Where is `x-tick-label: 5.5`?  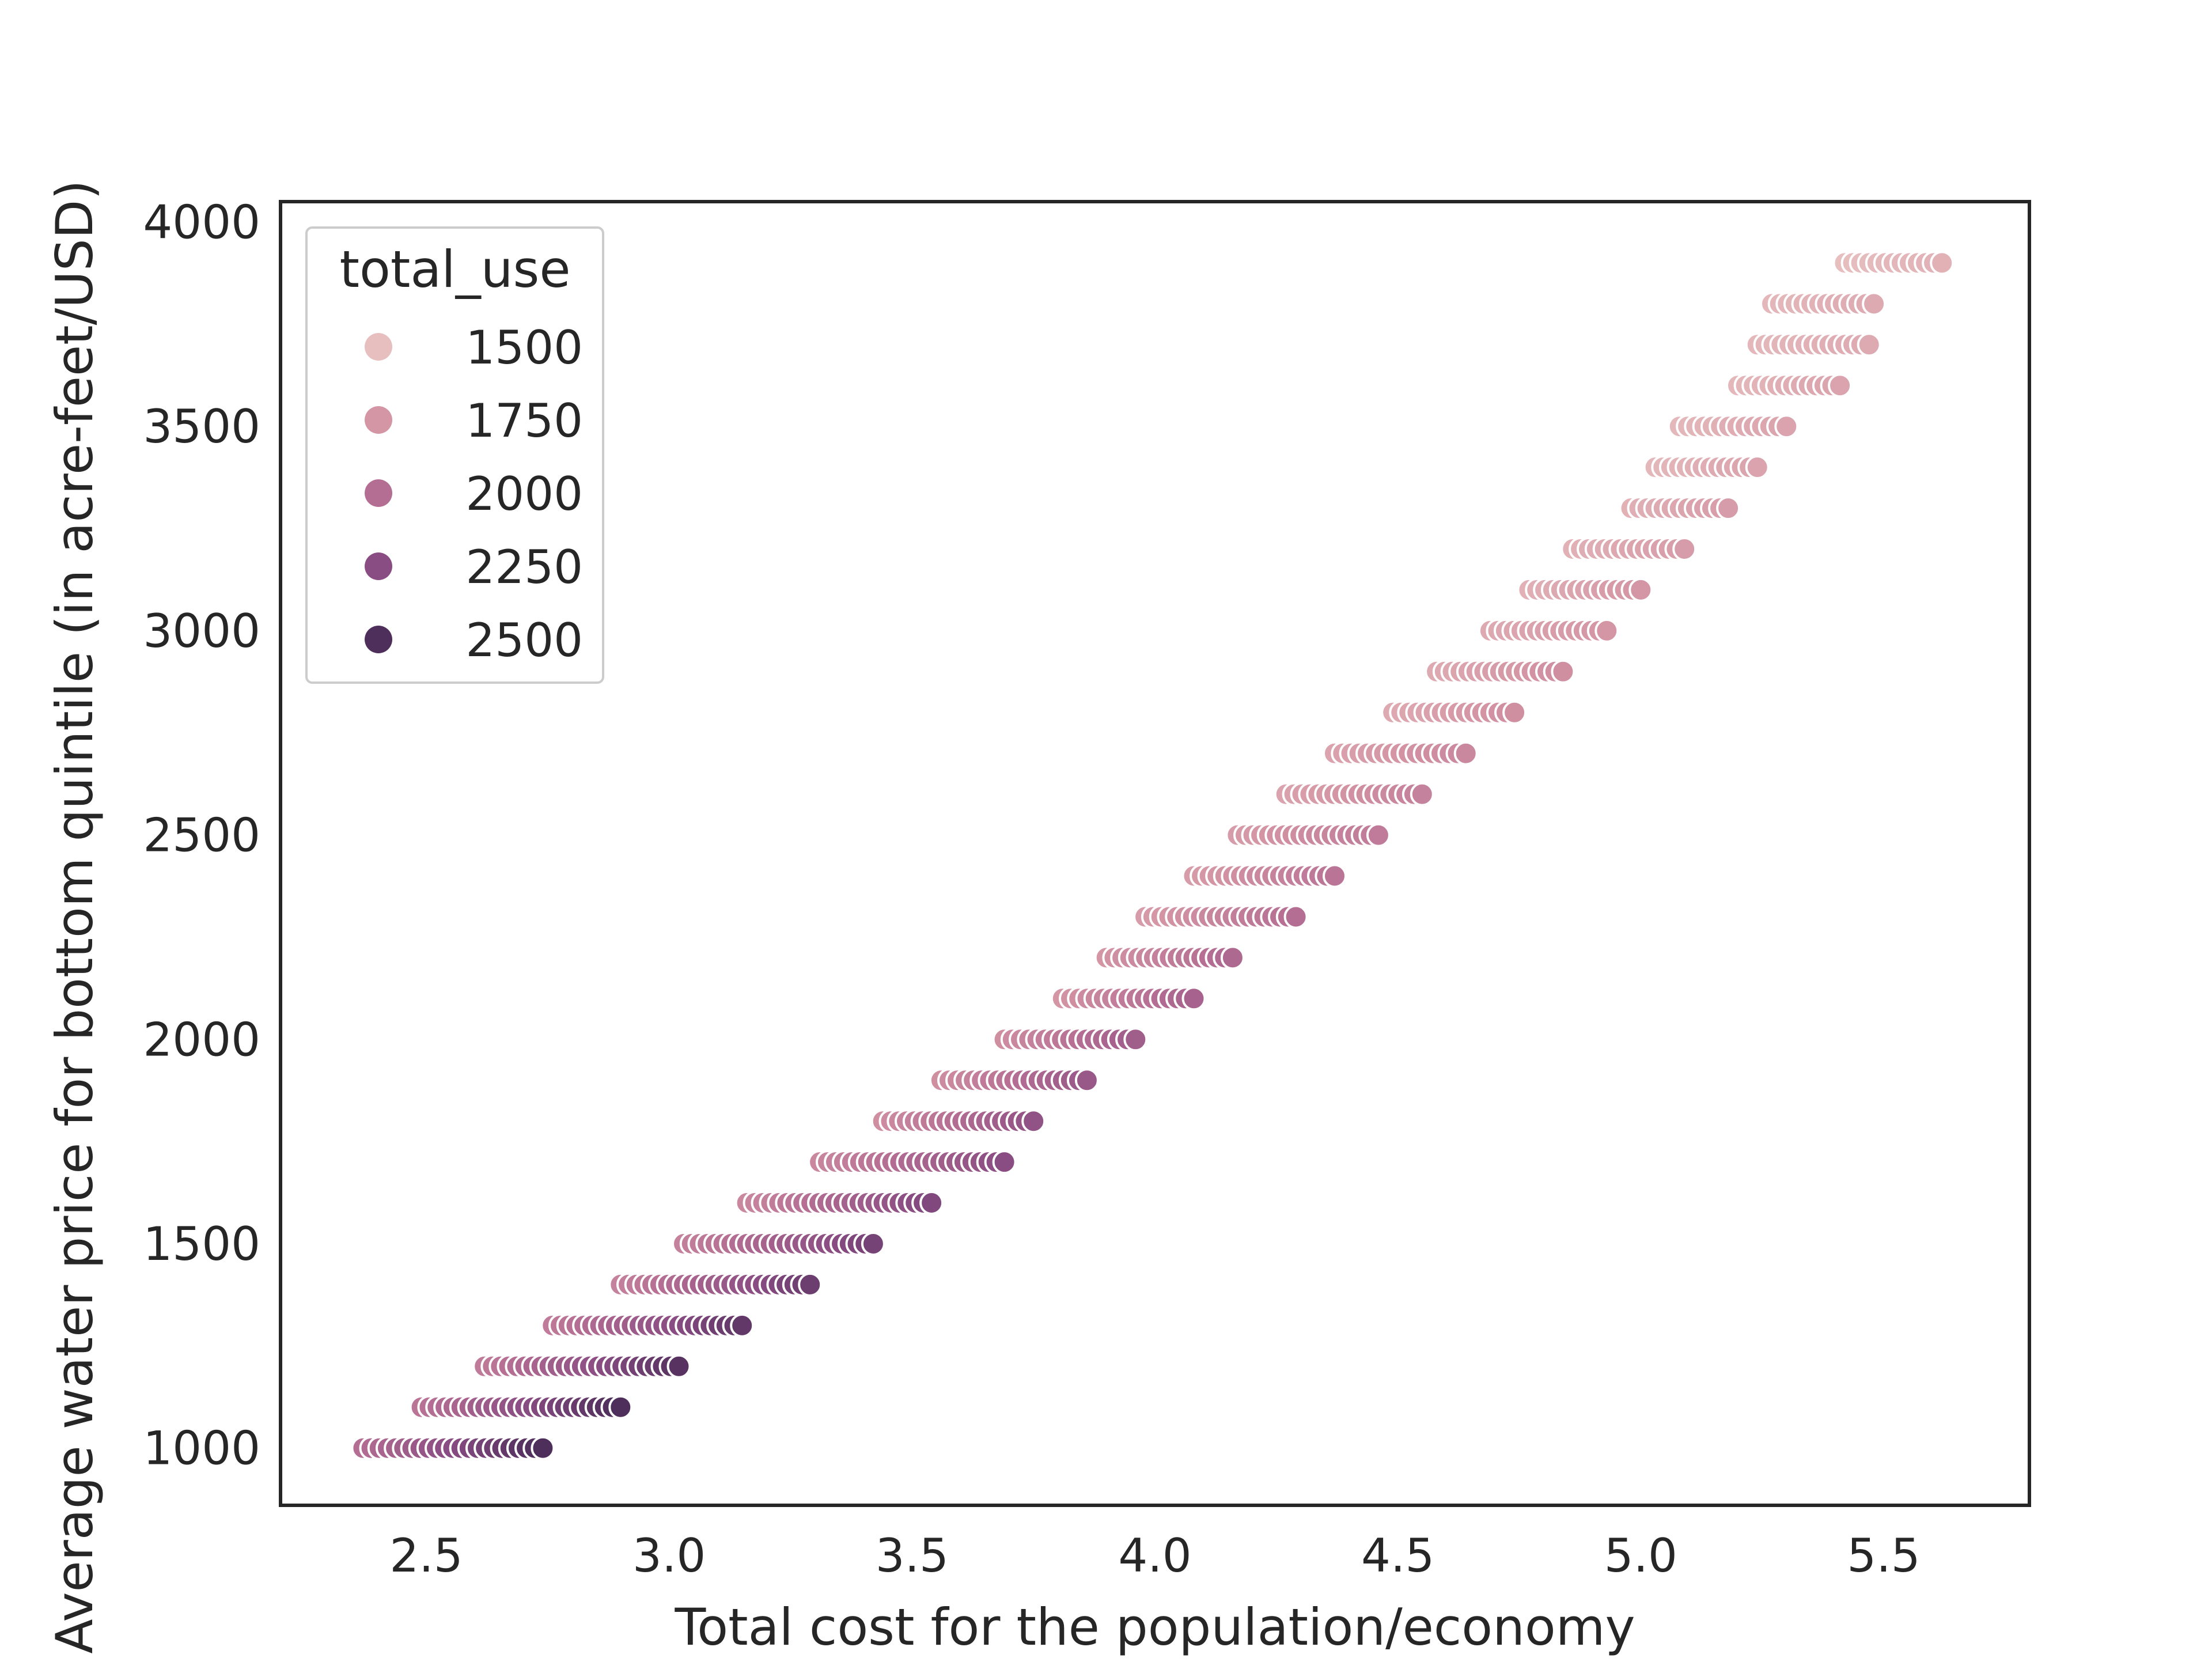
x-tick-label: 5.5 is located at coordinates (1883, 1556).